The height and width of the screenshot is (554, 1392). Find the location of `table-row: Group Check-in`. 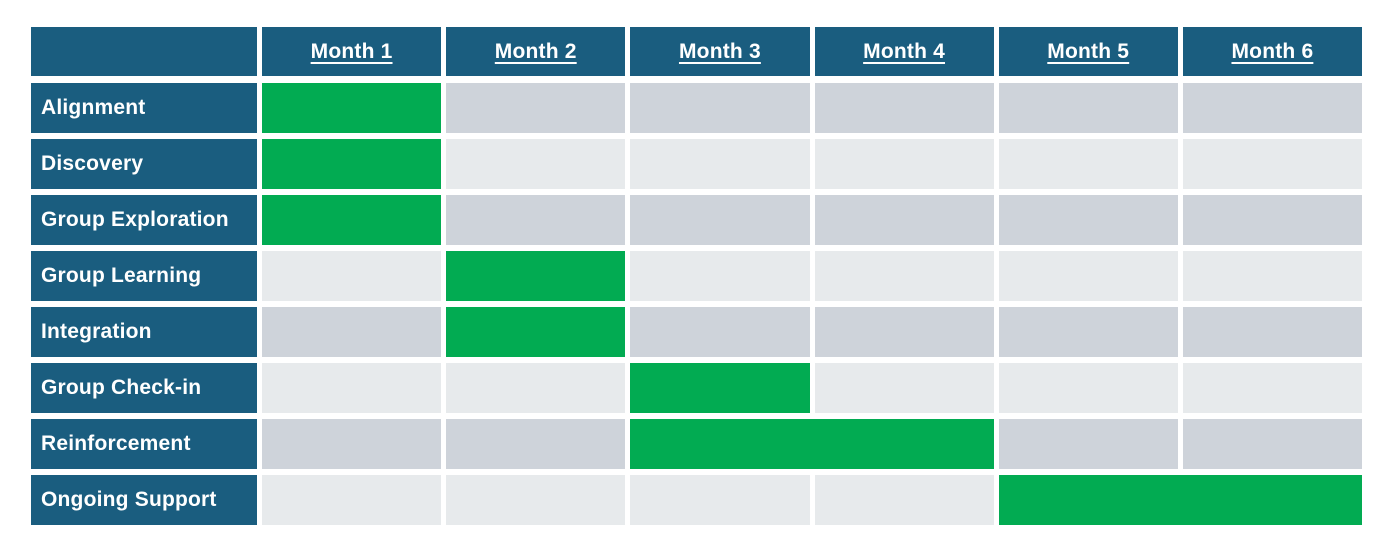

table-row: Group Check-in is located at coordinates (696, 388).